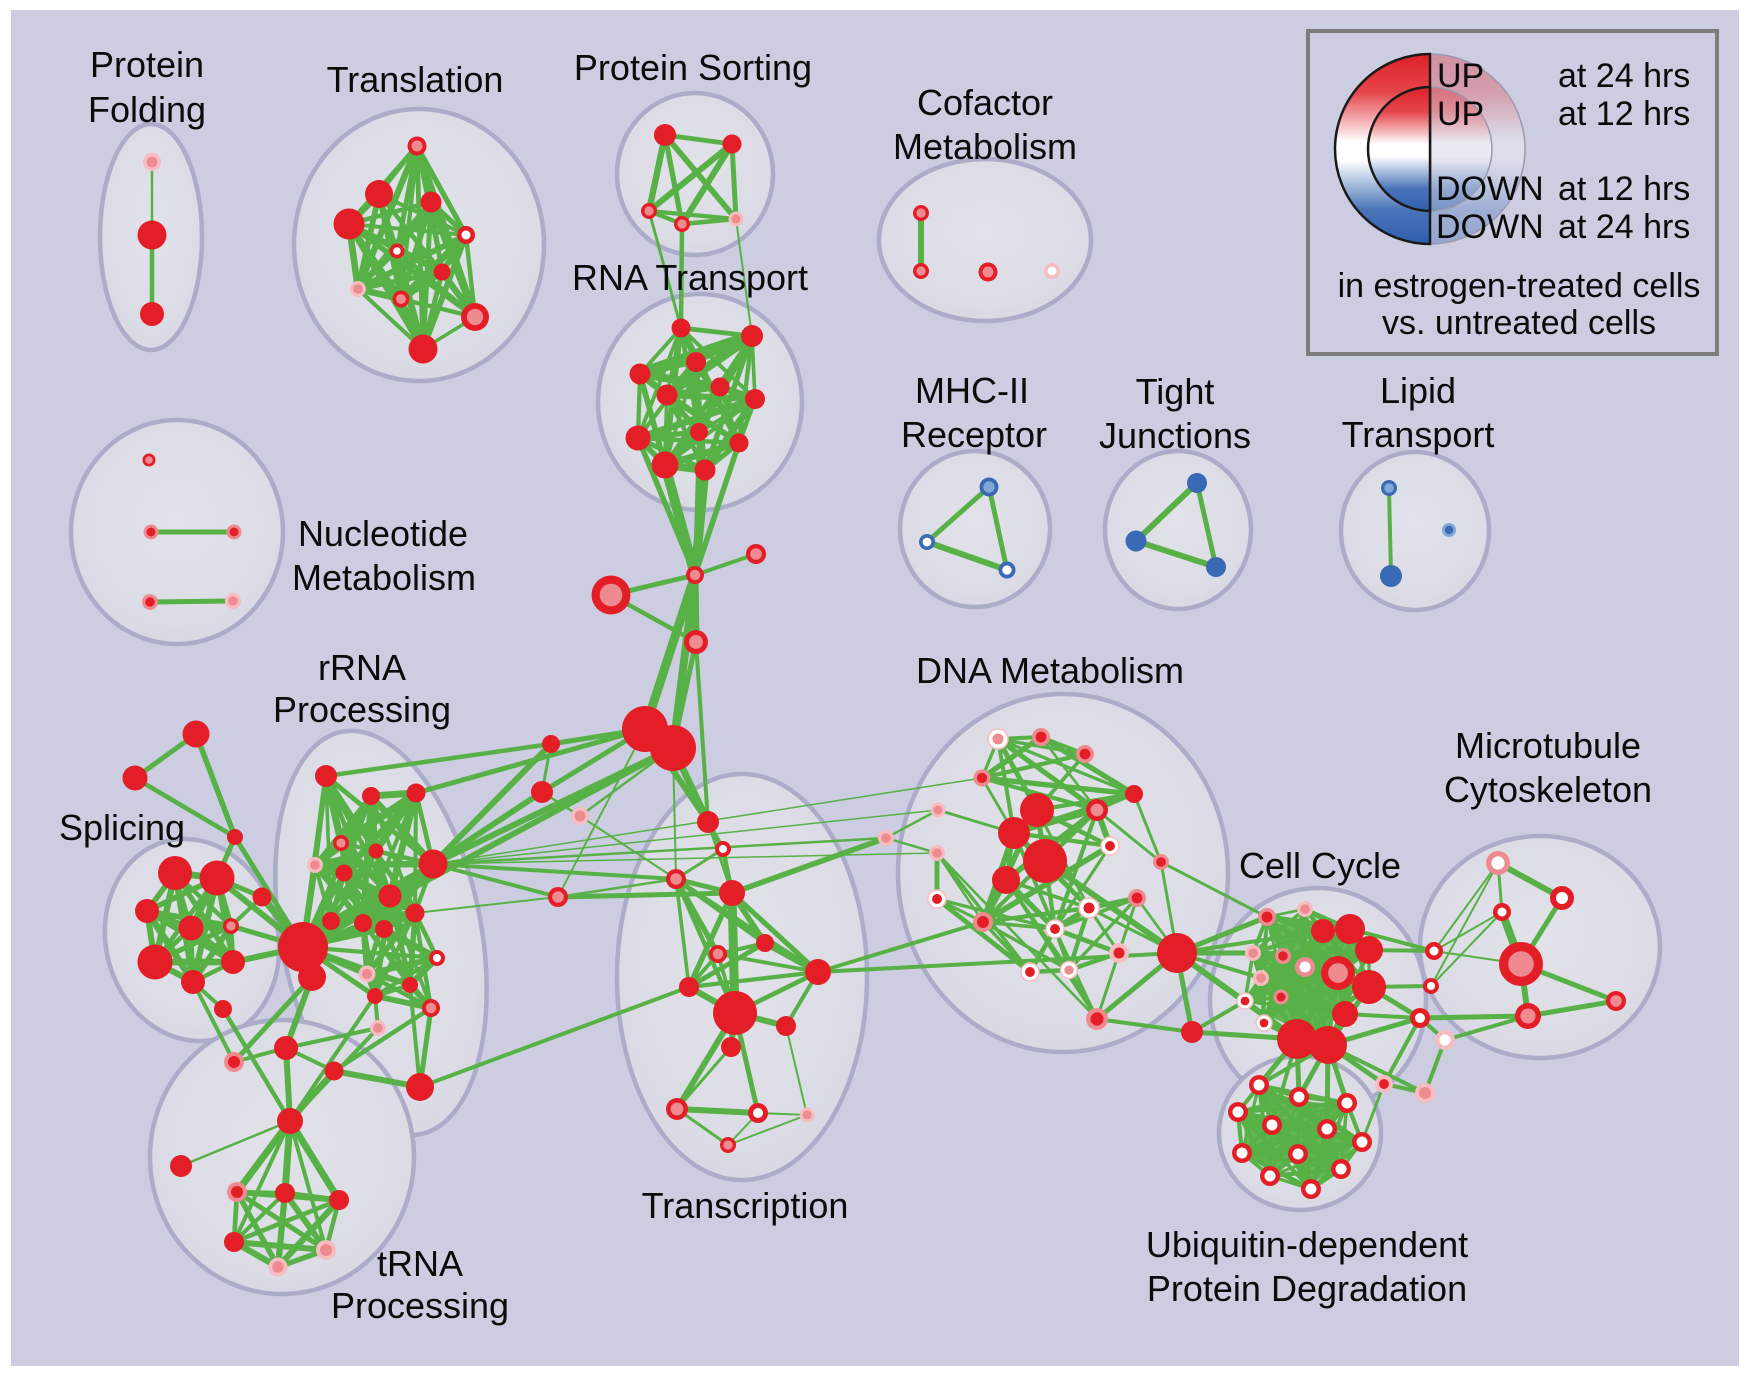  I want to click on svg-text: Transcription, so click(745, 1205).